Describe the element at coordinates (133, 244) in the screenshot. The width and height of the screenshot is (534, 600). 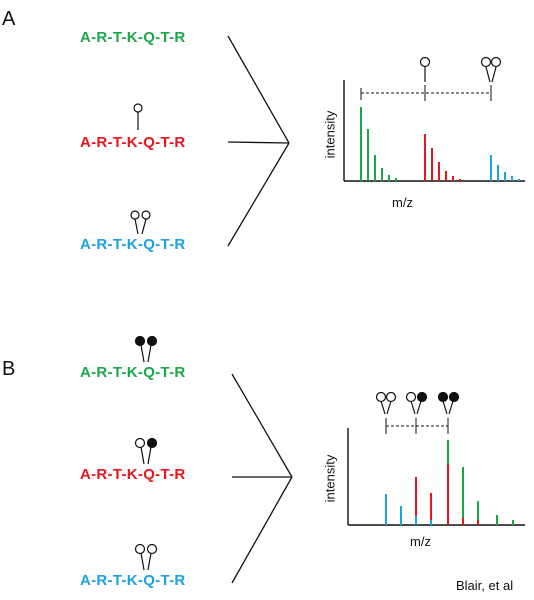
I see `peptide-a-di-labeled: A-R-T-K-Q-T-R` at that location.